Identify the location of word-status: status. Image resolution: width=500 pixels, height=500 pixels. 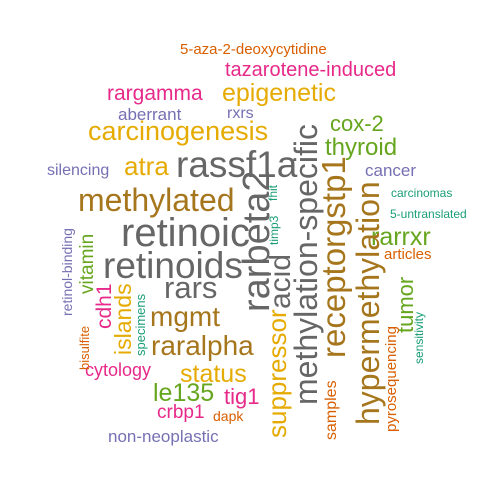
(213, 374).